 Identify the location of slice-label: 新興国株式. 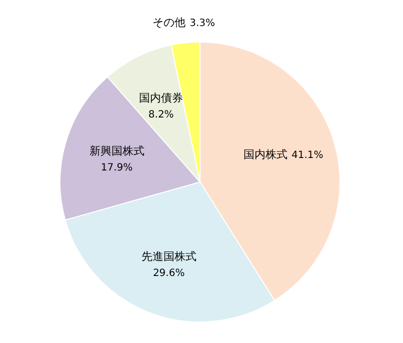
(116, 151).